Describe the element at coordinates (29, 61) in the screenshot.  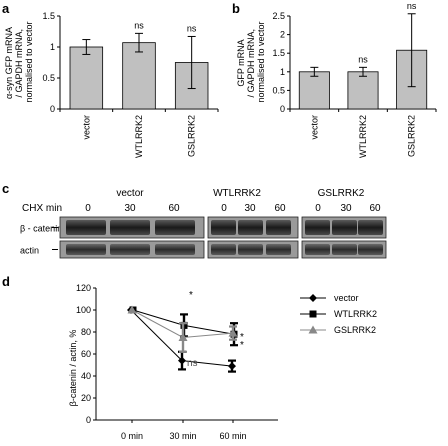
I see `y-axis-label-a-line3: normalised to vector` at that location.